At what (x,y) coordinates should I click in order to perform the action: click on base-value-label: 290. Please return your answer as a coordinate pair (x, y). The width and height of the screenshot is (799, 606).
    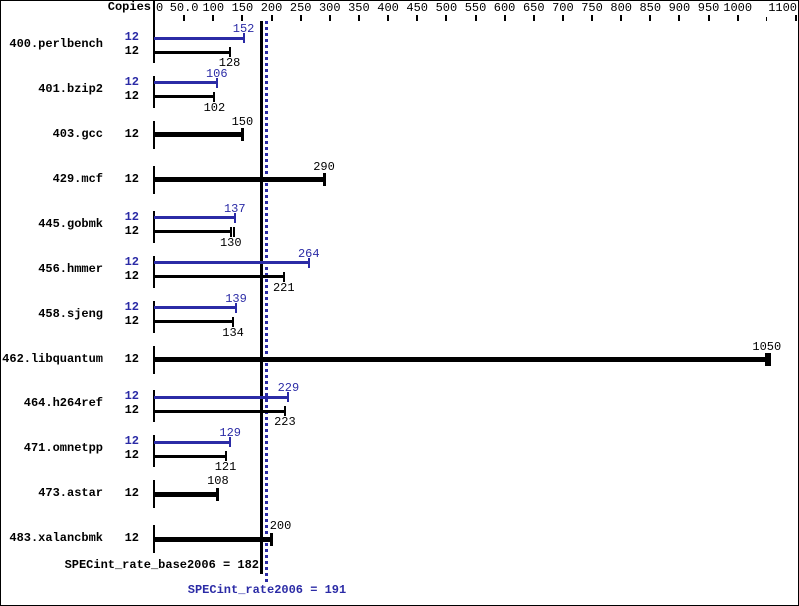
    Looking at the image, I should click on (324, 166).